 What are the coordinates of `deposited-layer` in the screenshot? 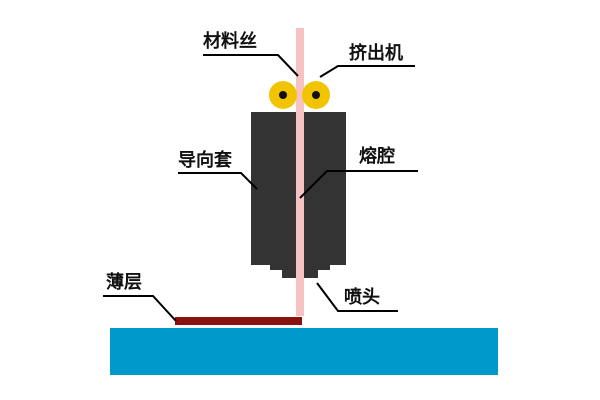 It's located at (238, 321).